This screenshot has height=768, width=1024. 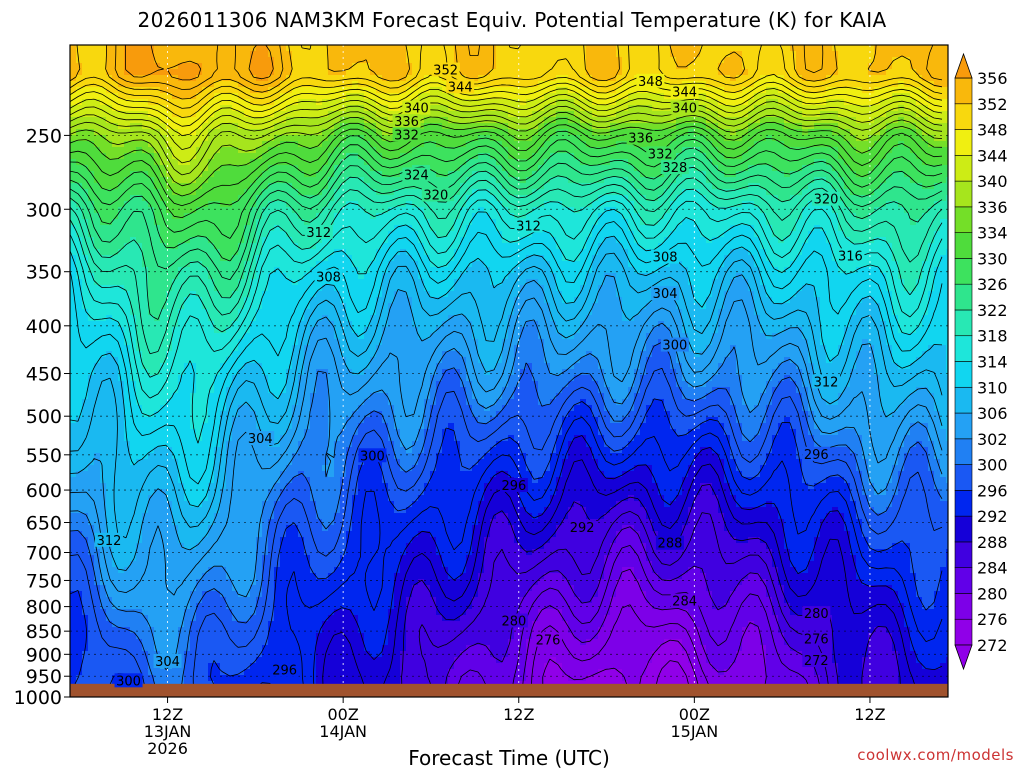 What do you see at coordinates (44, 608) in the screenshot?
I see `y-tick-label: 800` at bounding box center [44, 608].